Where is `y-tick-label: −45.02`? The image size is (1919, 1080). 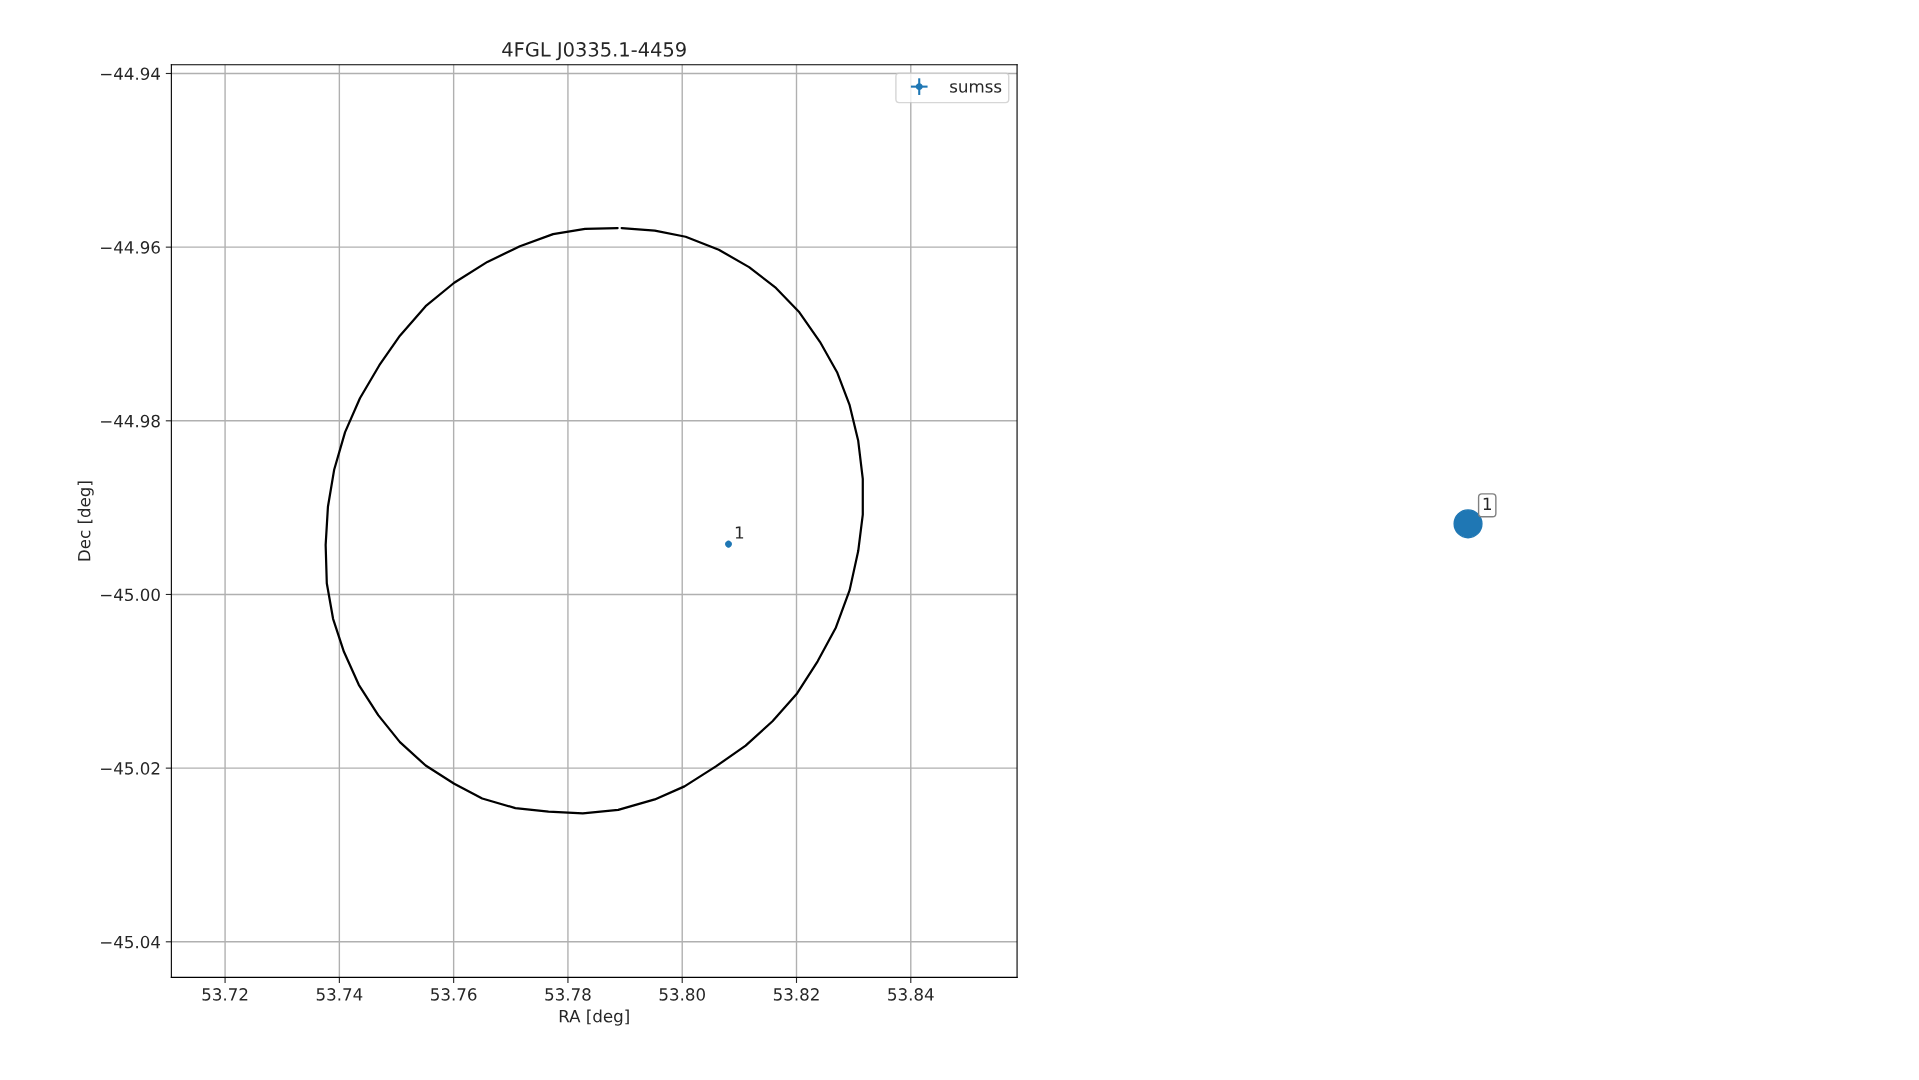
y-tick-label: −45.02 is located at coordinates (130, 768).